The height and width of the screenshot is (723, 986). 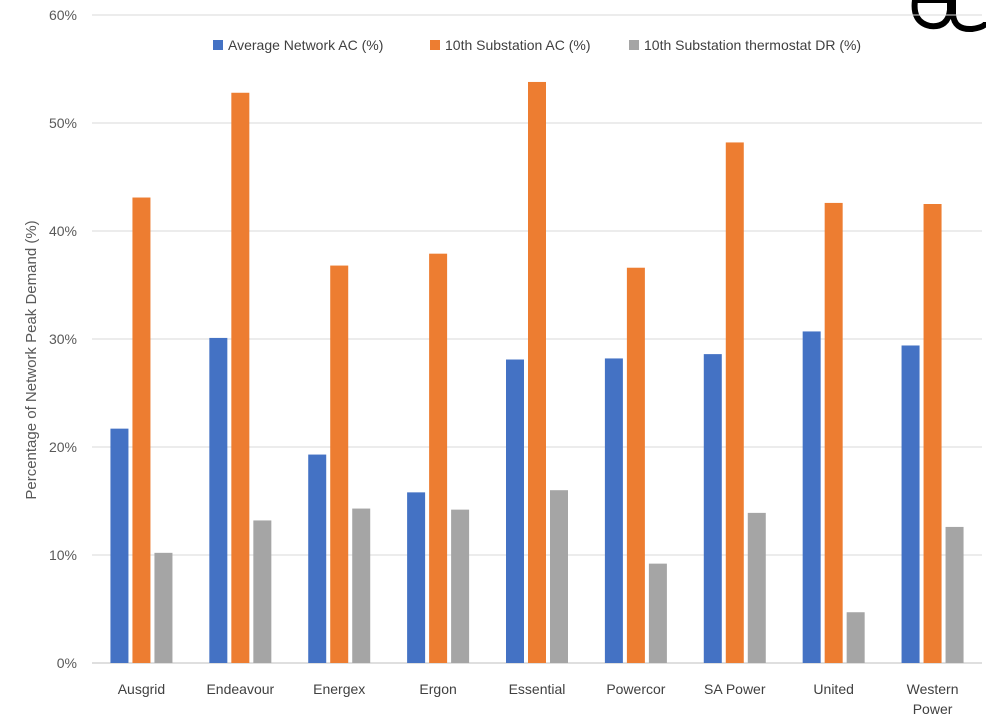 What do you see at coordinates (141, 689) in the screenshot?
I see `x-category-label: Ausgrid` at bounding box center [141, 689].